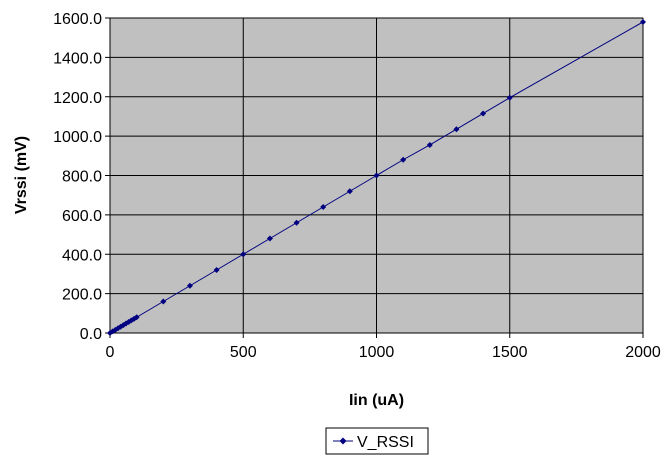  I want to click on x-tick-label: 1500, so click(510, 352).